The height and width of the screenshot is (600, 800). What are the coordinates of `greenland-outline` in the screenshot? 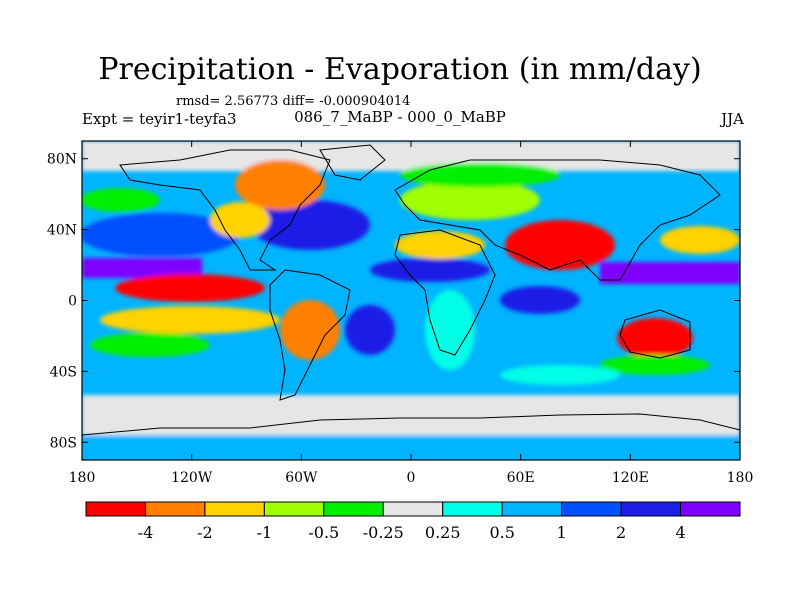 It's located at (352, 162).